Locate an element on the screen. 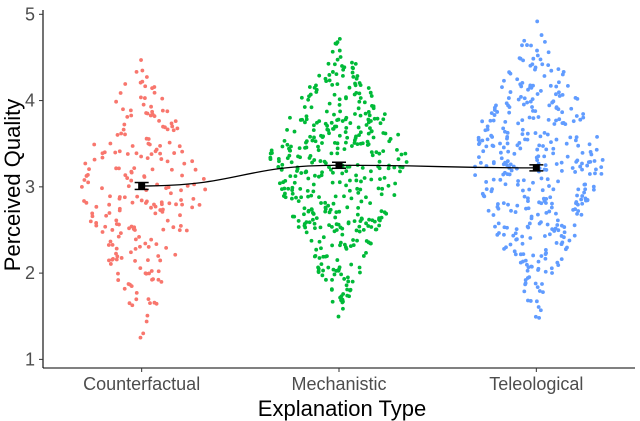 This screenshot has height=421, width=640. x-tick-label: Mechanistic is located at coordinates (338, 384).